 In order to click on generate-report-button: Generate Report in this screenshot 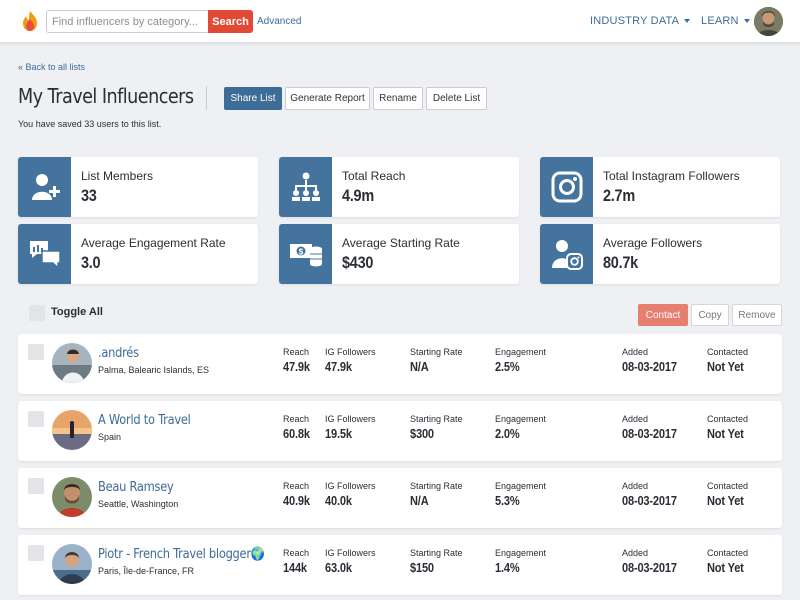, I will do `click(327, 98)`.